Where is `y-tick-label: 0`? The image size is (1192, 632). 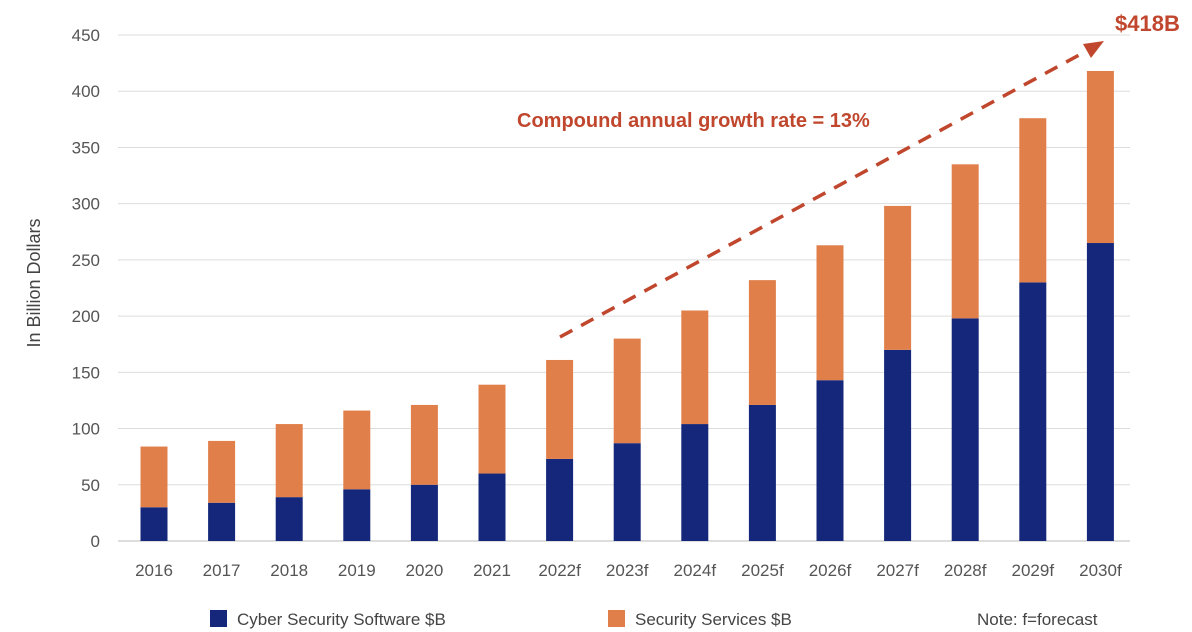
y-tick-label: 0 is located at coordinates (95, 541).